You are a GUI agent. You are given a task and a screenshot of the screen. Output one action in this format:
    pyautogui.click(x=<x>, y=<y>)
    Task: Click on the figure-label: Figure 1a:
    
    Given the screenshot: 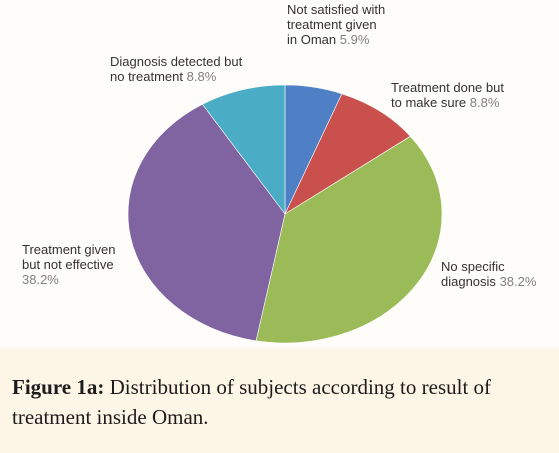 What is the action you would take?
    pyautogui.click(x=58, y=387)
    